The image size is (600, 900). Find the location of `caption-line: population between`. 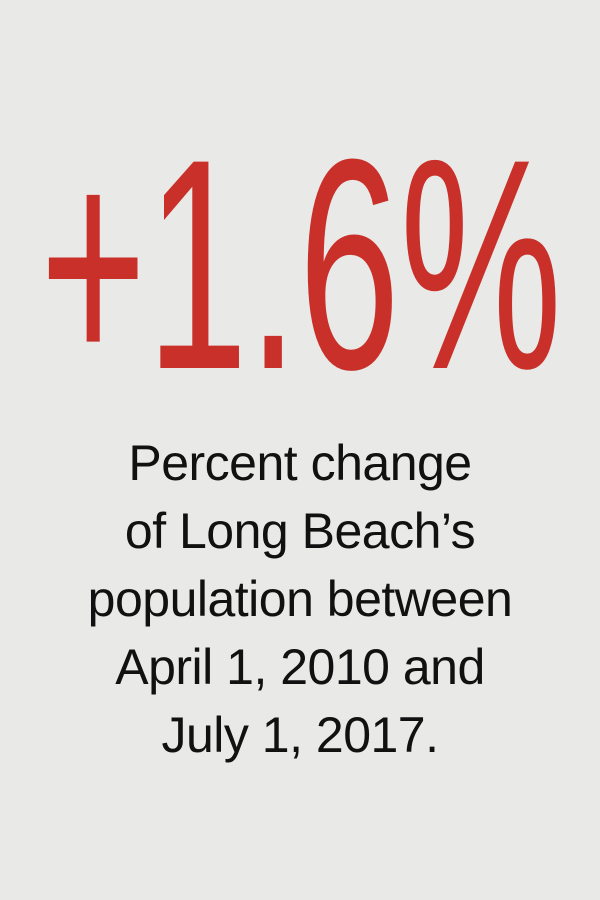

caption-line: population between is located at coordinates (300, 599).